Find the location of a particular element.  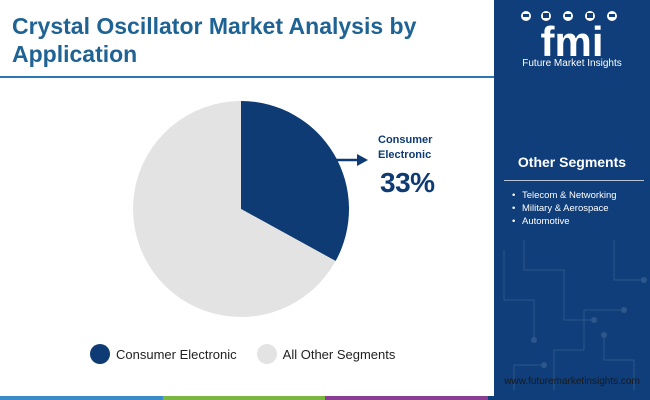

legend-label-consumer-electronic: Consumer Electronic is located at coordinates (176, 354).